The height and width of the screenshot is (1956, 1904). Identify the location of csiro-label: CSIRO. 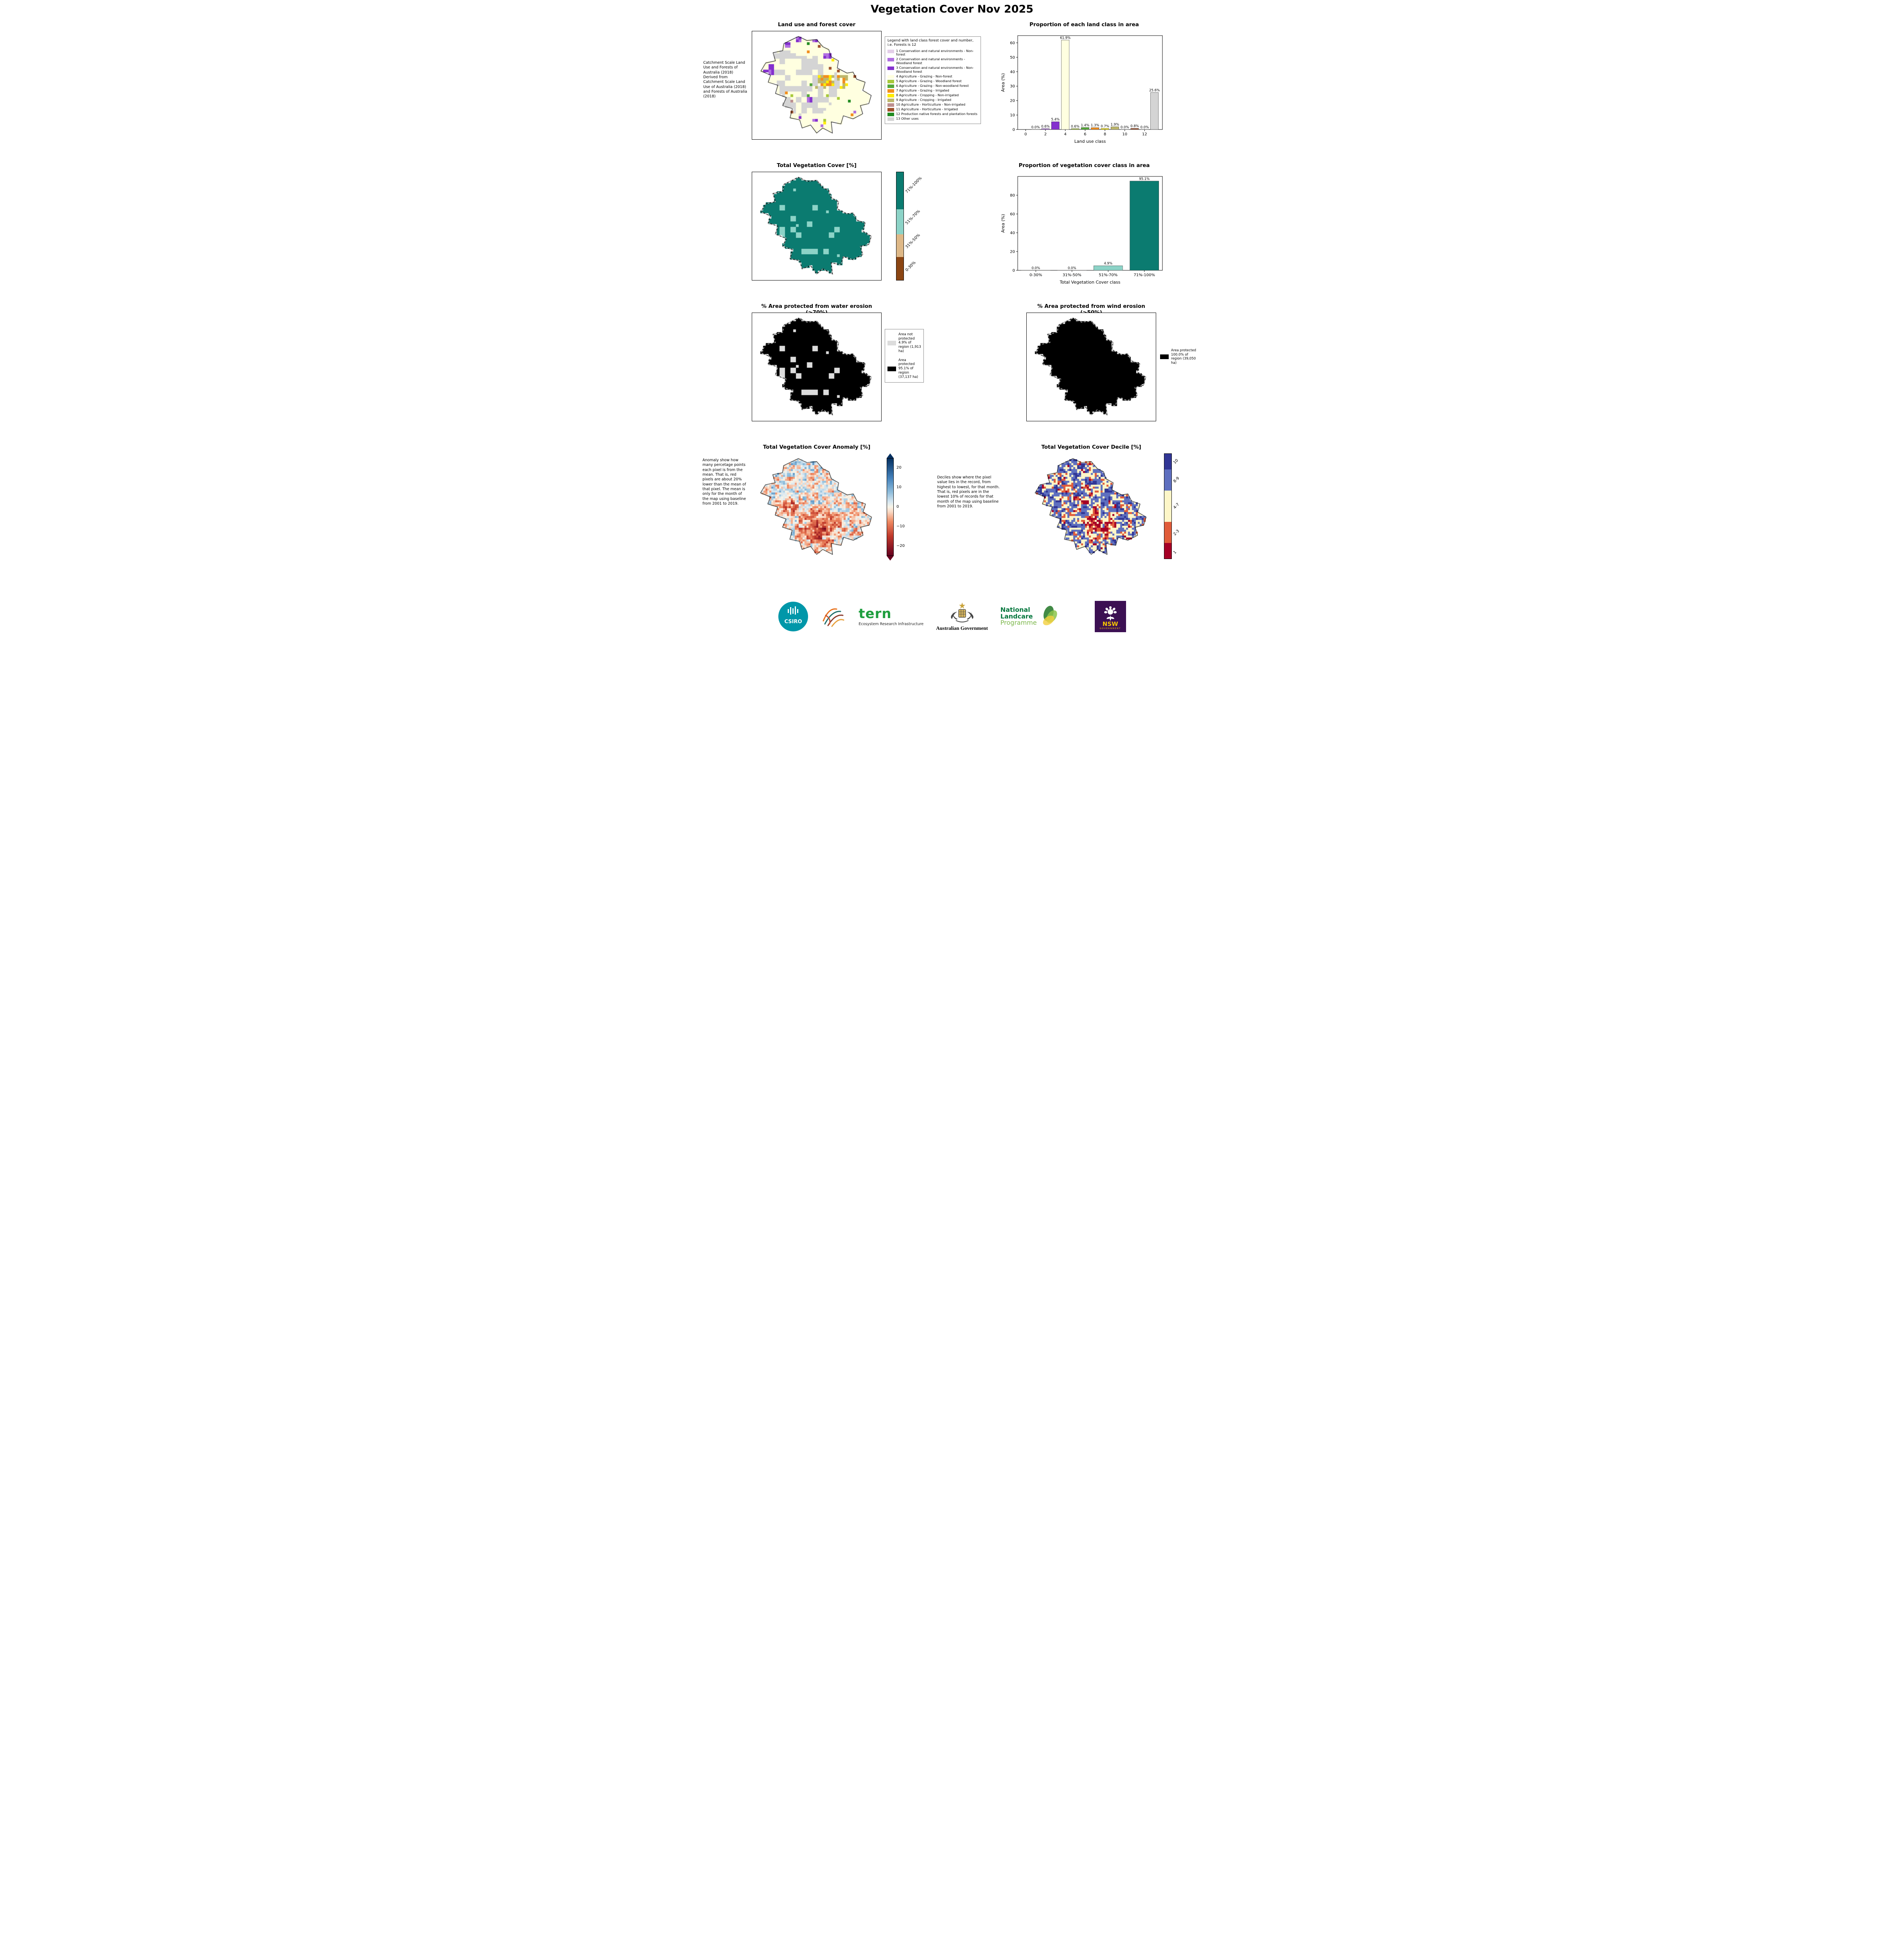
(793, 622).